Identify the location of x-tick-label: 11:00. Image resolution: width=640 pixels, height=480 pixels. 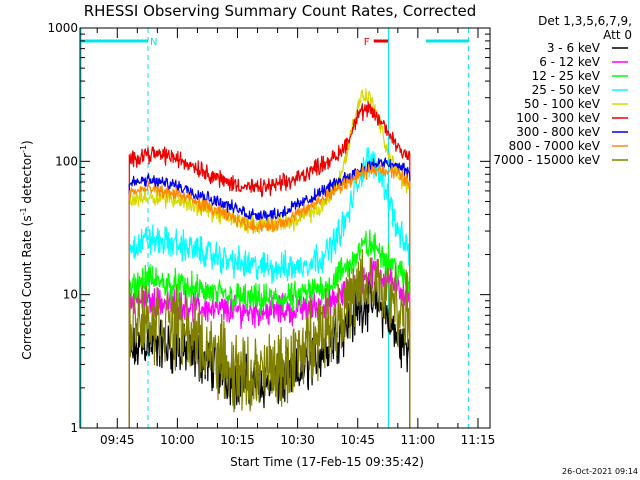
(418, 440).